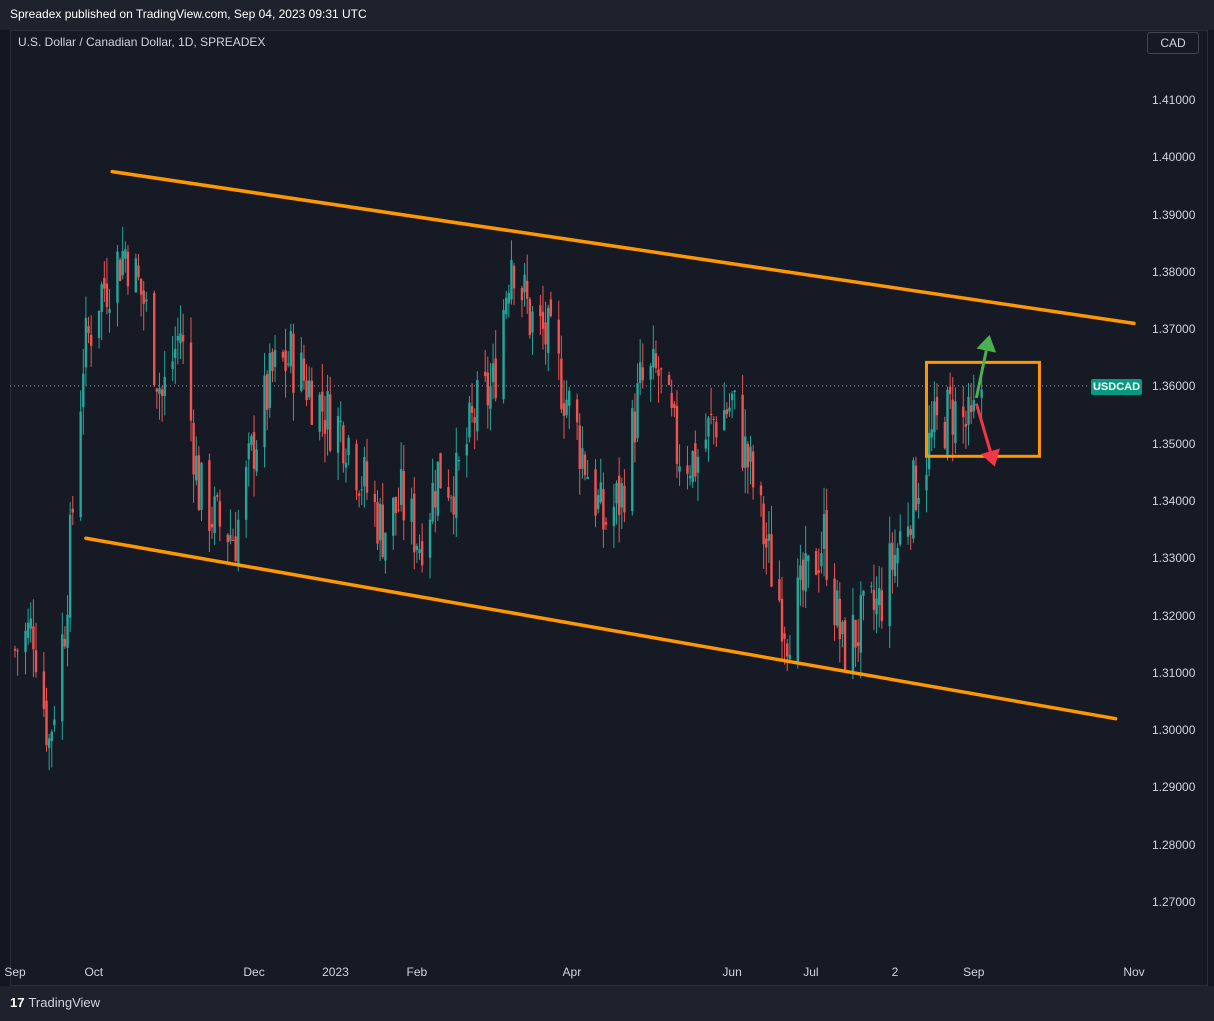 This screenshot has width=1214, height=1021. What do you see at coordinates (1174, 443) in the screenshot?
I see `price-tick-label: 1.35000` at bounding box center [1174, 443].